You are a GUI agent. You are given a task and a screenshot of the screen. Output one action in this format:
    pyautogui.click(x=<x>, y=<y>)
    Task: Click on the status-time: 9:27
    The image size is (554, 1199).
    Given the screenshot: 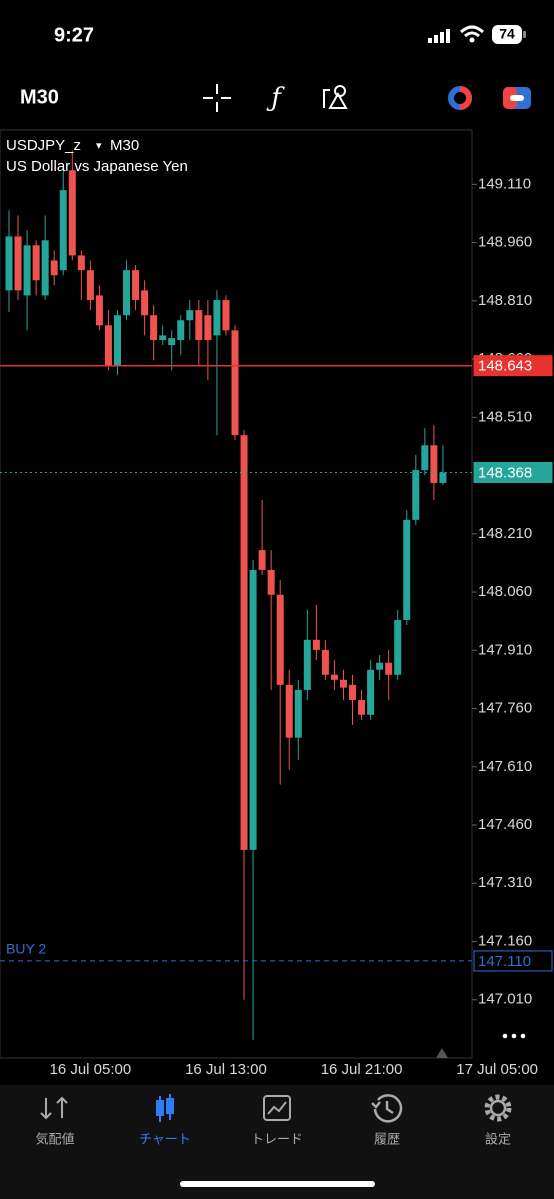 What is the action you would take?
    pyautogui.click(x=74, y=35)
    